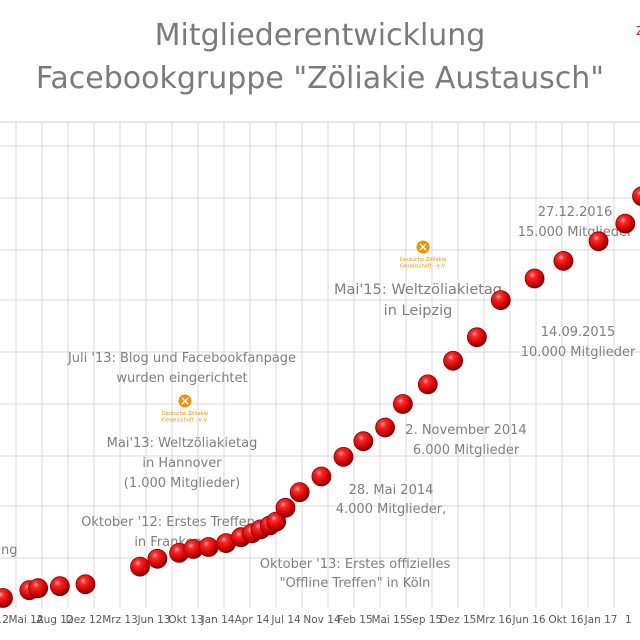 The height and width of the screenshot is (640, 640). Describe the element at coordinates (252, 620) in the screenshot. I see `x-tick-label: Apr 14` at that location.